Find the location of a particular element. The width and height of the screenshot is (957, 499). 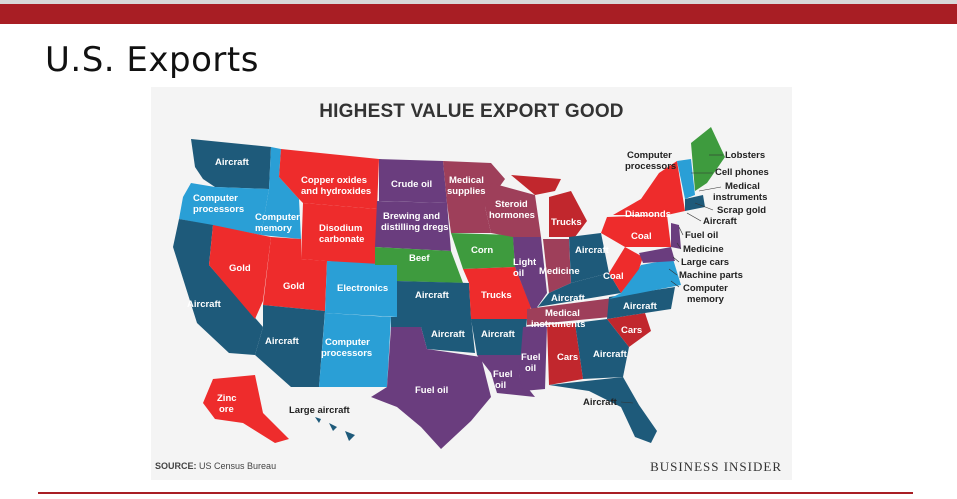

label-ca: Aircraft is located at coordinates (204, 304).